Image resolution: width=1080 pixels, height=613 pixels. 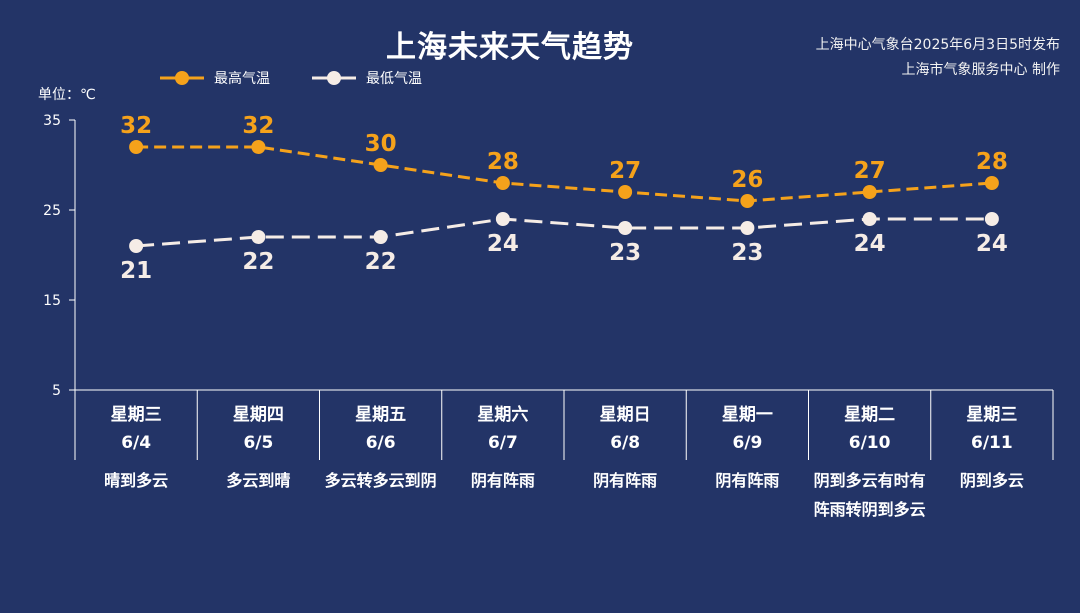 What do you see at coordinates (182, 78) in the screenshot?
I see `legend-marker-high` at bounding box center [182, 78].